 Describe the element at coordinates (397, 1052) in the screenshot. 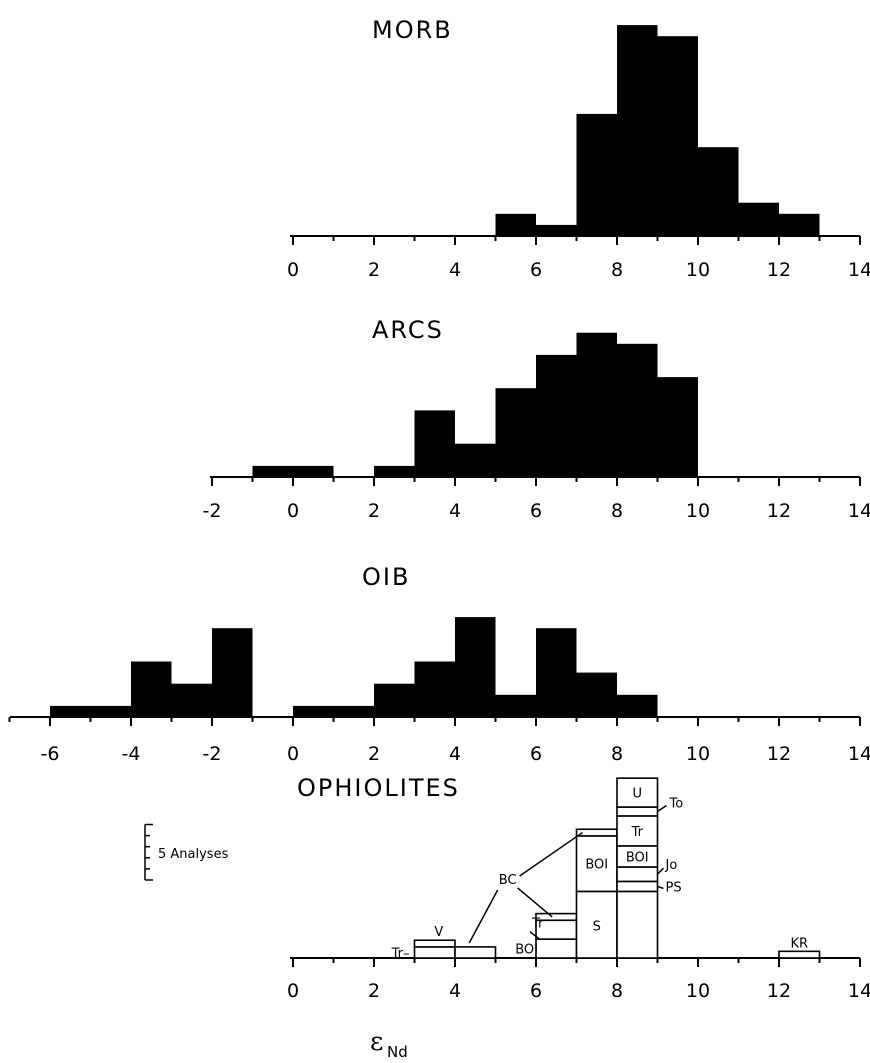

I see `x-axis-label-subscript: Nd` at that location.